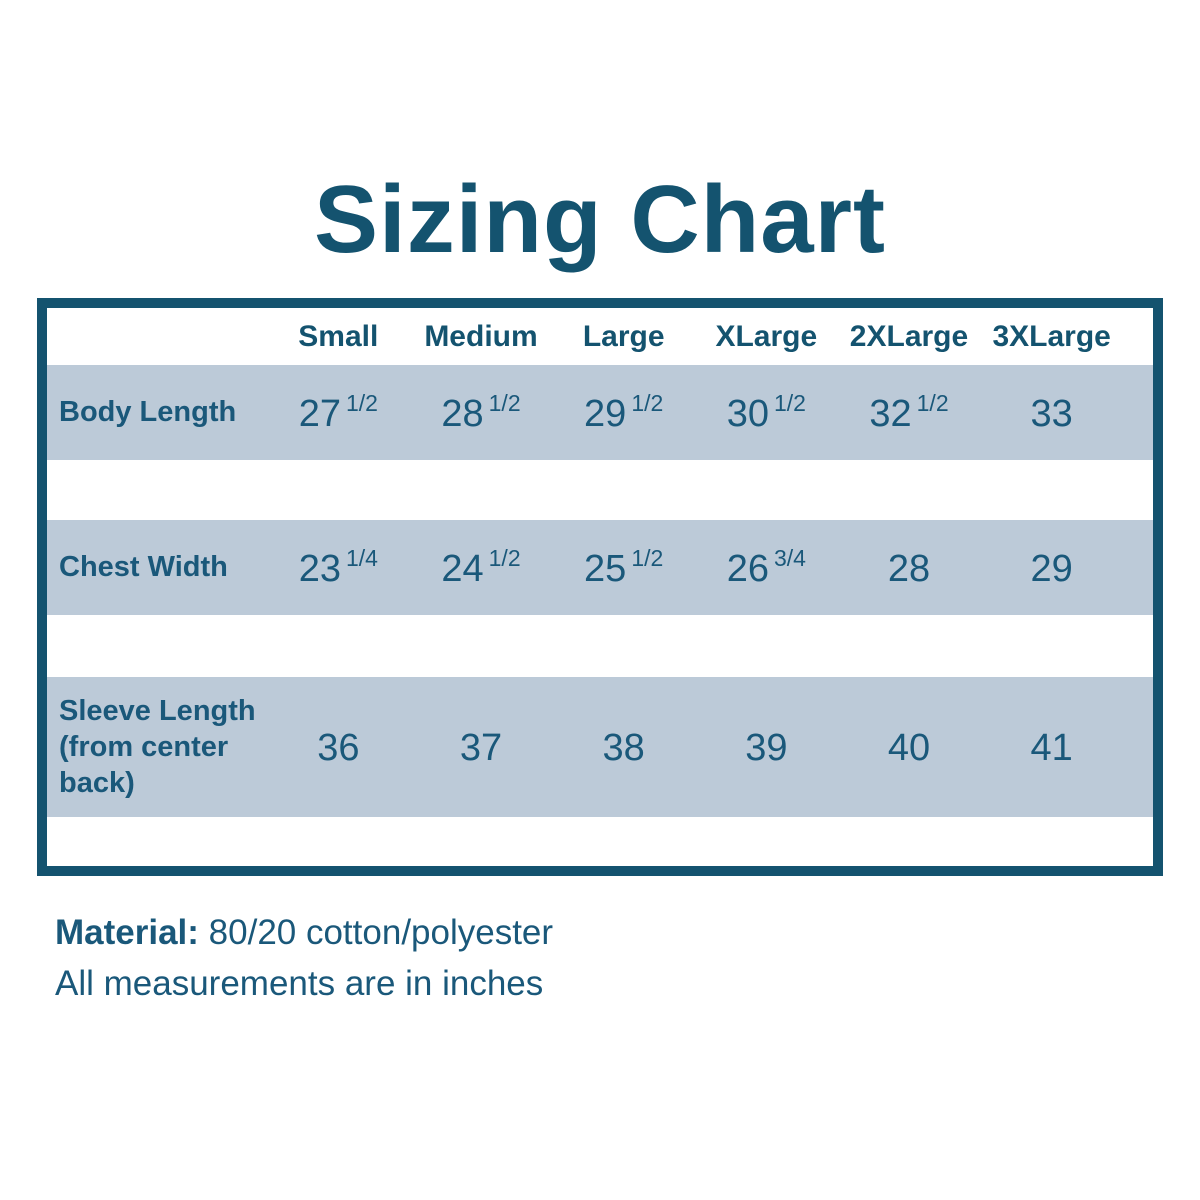 The height and width of the screenshot is (1200, 1200). Describe the element at coordinates (338, 412) in the screenshot. I see `cell-body-length-small: 27 1/2` at that location.